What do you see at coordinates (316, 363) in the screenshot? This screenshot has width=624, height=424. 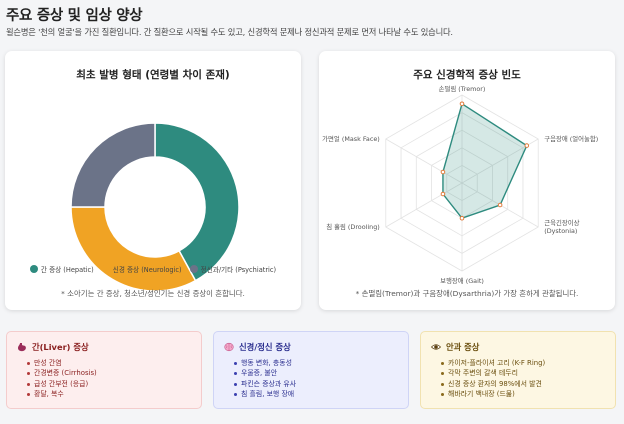 I see `list-item: 행동 변화, 충동성` at bounding box center [316, 363].